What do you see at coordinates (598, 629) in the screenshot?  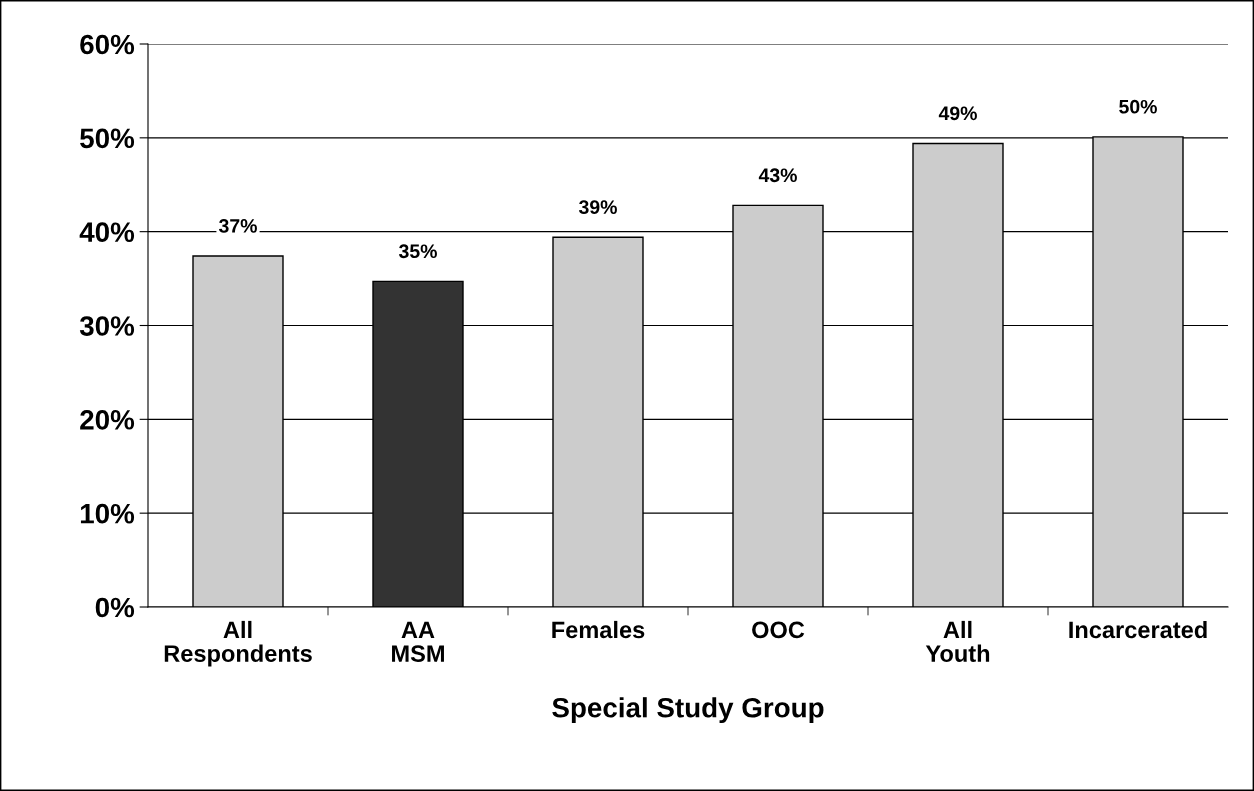 I see `x-tick-label: Females` at bounding box center [598, 629].